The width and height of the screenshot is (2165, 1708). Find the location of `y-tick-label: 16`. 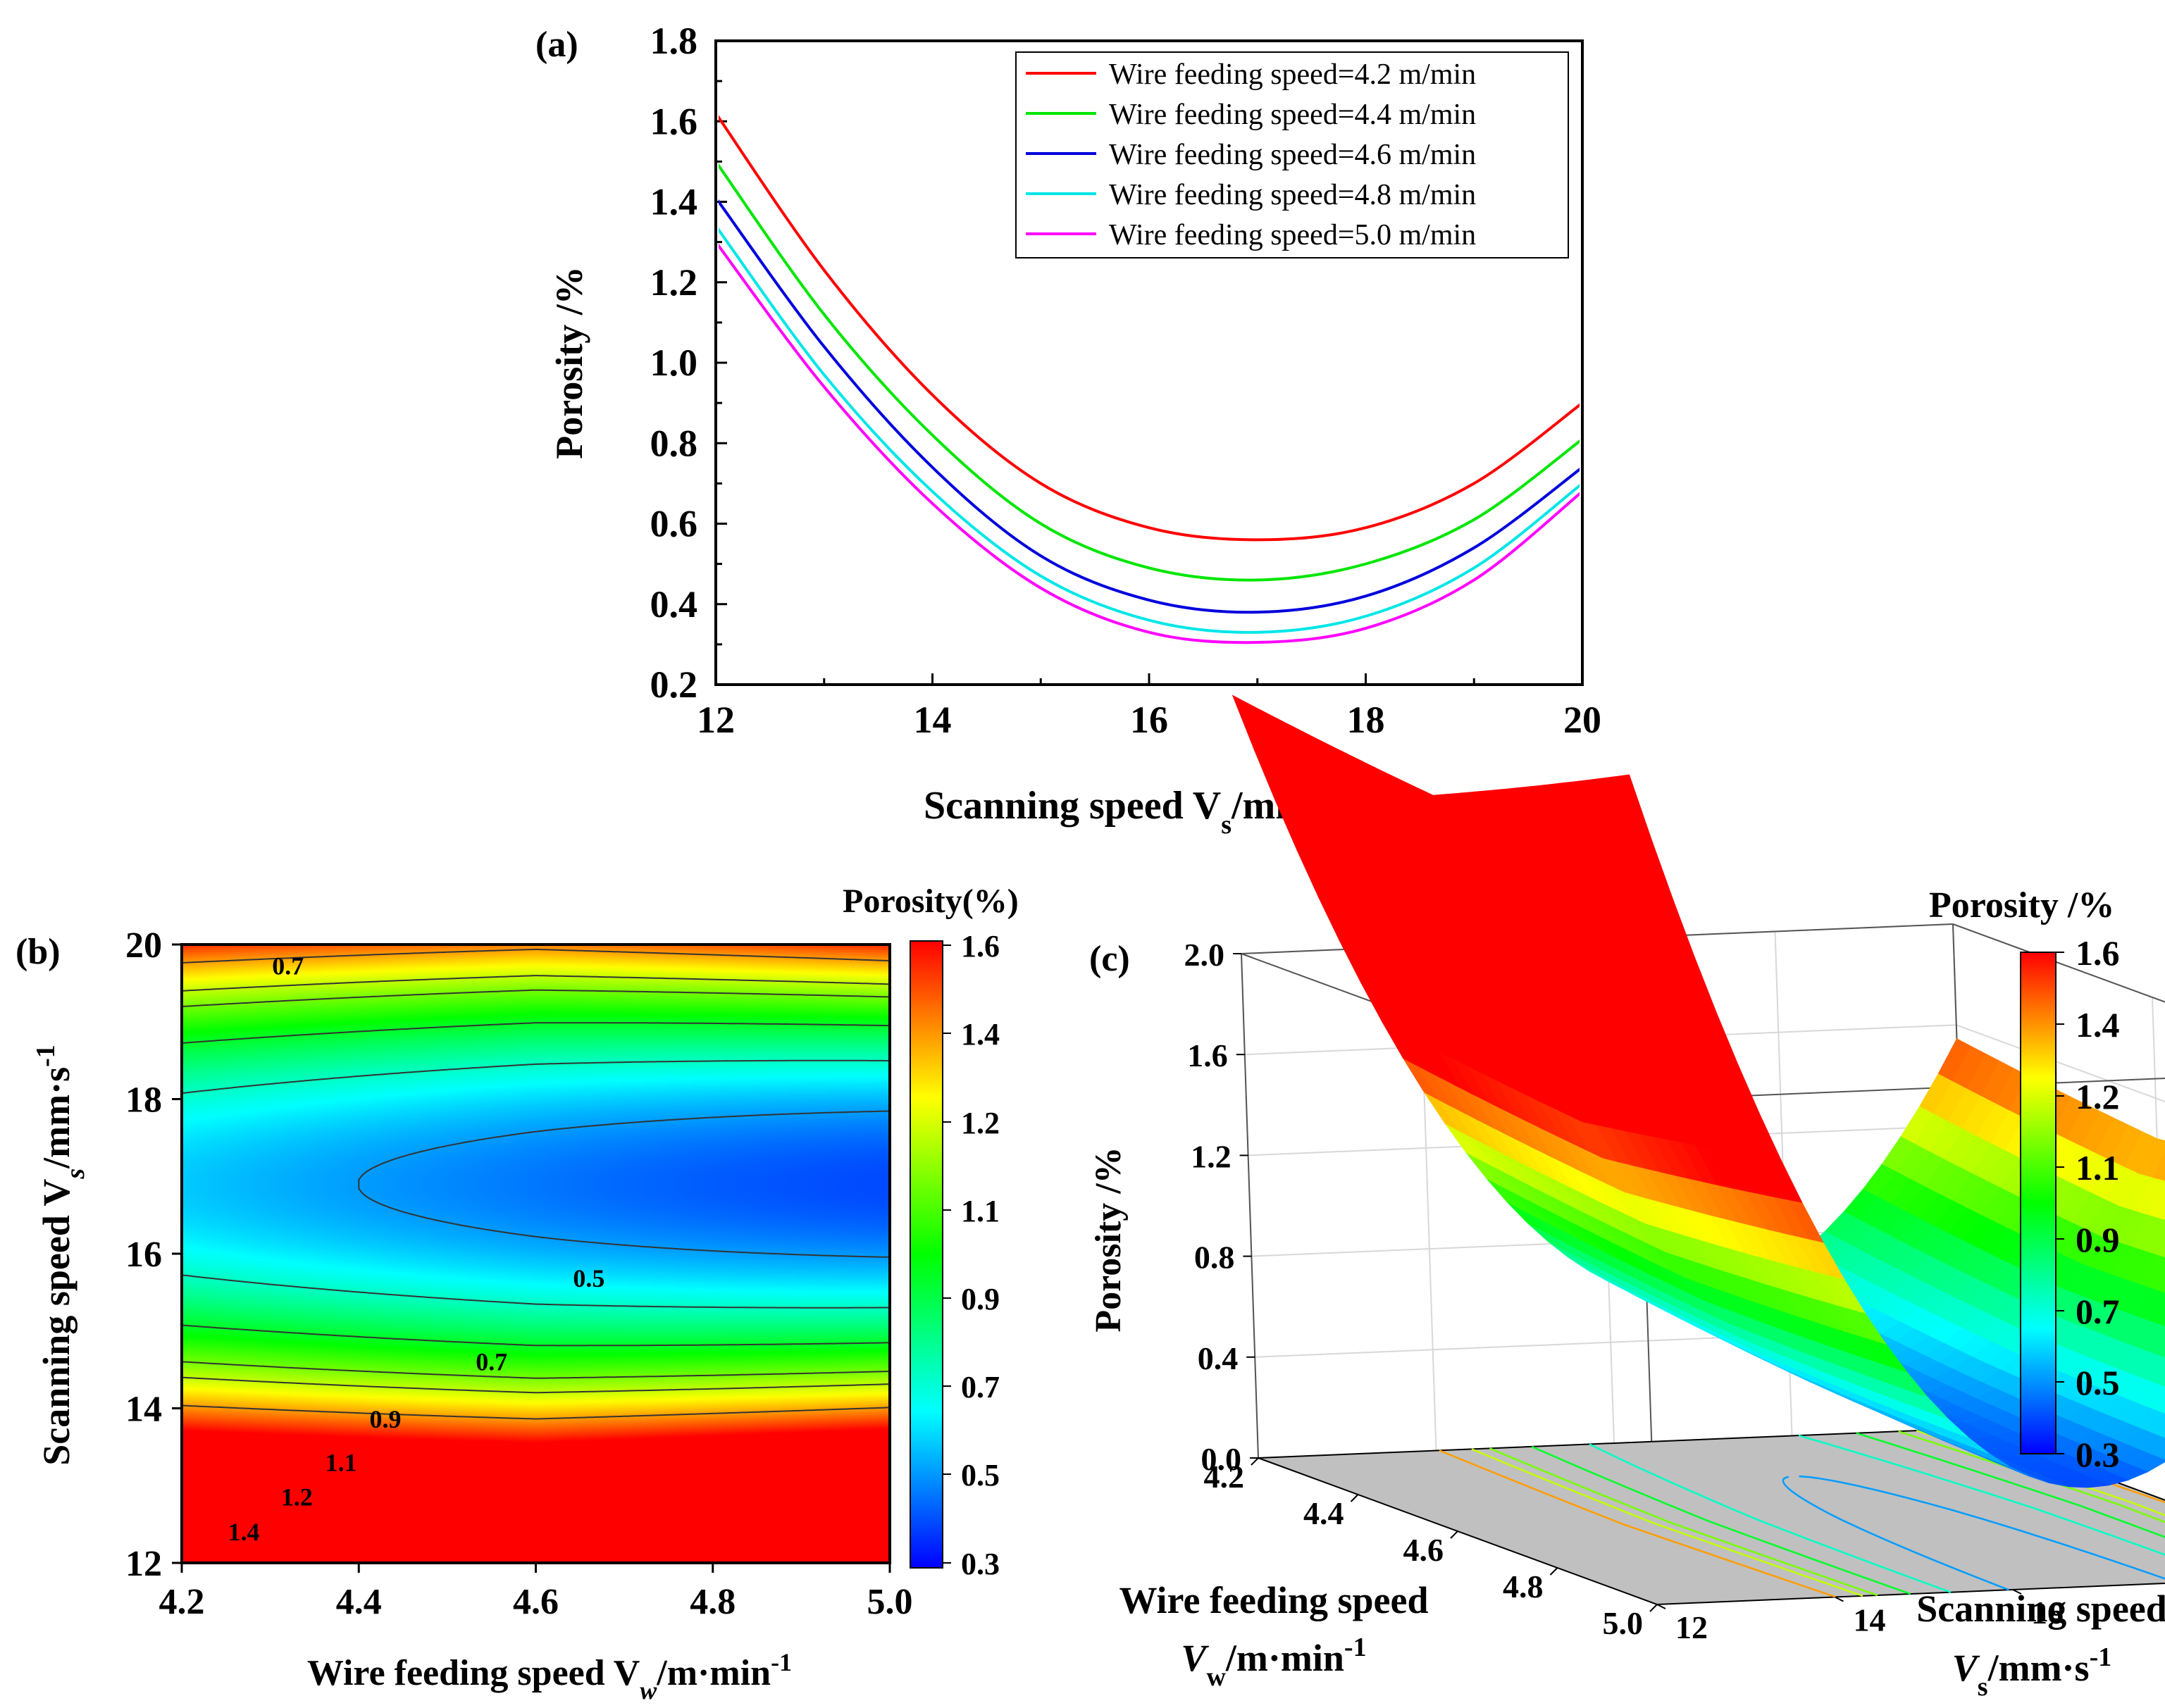

y-tick-label: 16 is located at coordinates (2047, 1613).